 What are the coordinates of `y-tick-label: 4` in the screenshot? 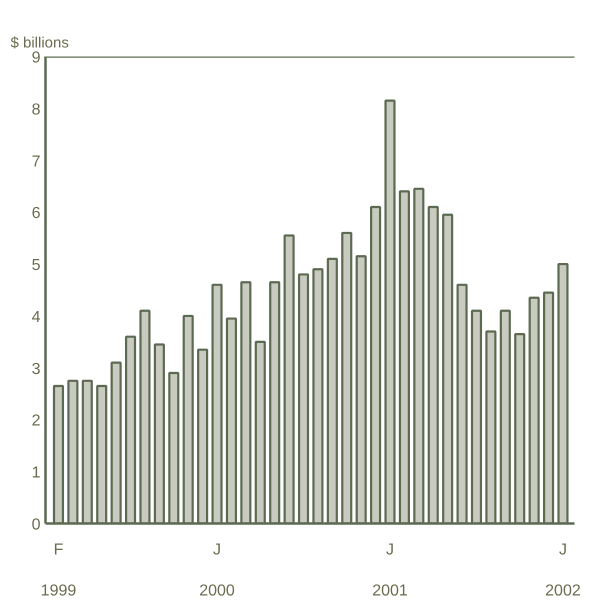 It's located at (36, 317).